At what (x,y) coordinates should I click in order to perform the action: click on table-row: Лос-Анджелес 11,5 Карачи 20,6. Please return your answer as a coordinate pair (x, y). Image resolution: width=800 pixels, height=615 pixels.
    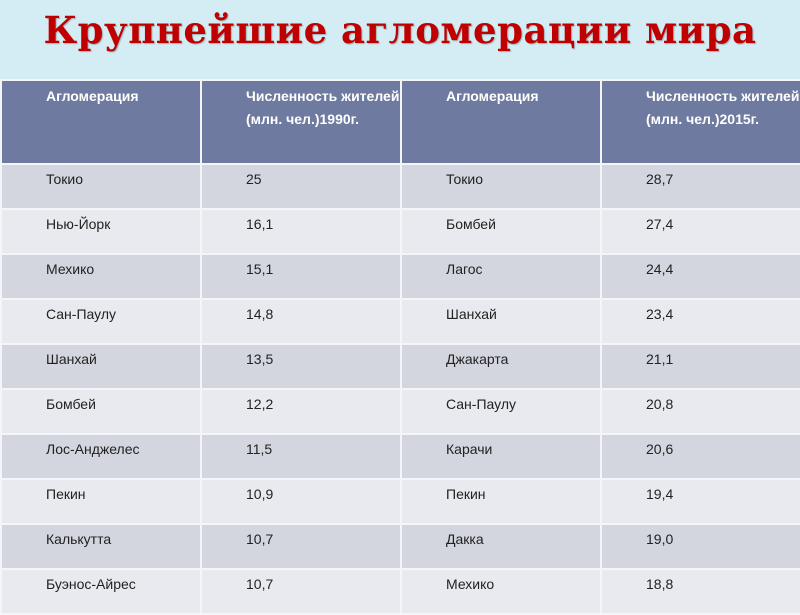
    Looking at the image, I should click on (400, 456).